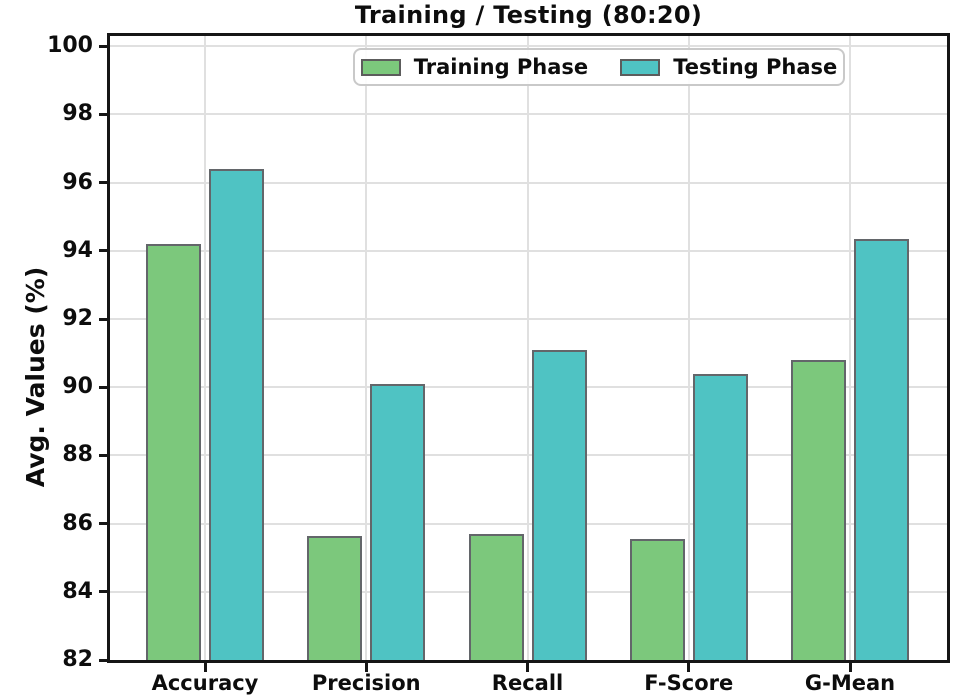  Describe the element at coordinates (77, 659) in the screenshot. I see `y-tick-label-82: 82` at that location.